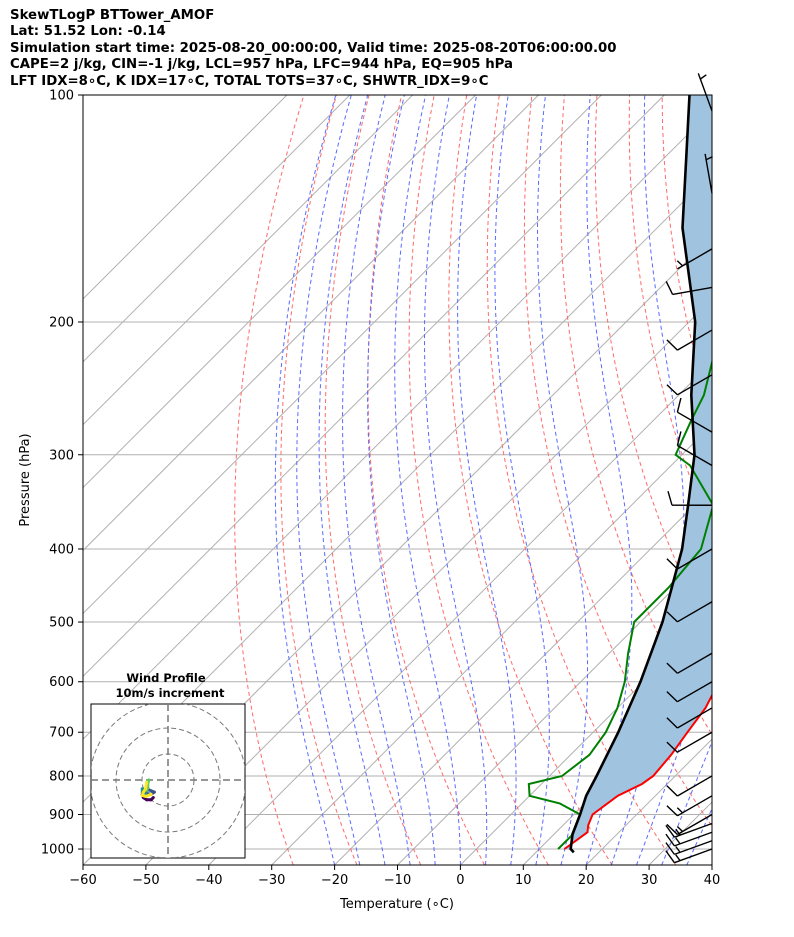 The image size is (794, 937). Describe the element at coordinates (168, 781) in the screenshot. I see `hodograph-plot` at that location.